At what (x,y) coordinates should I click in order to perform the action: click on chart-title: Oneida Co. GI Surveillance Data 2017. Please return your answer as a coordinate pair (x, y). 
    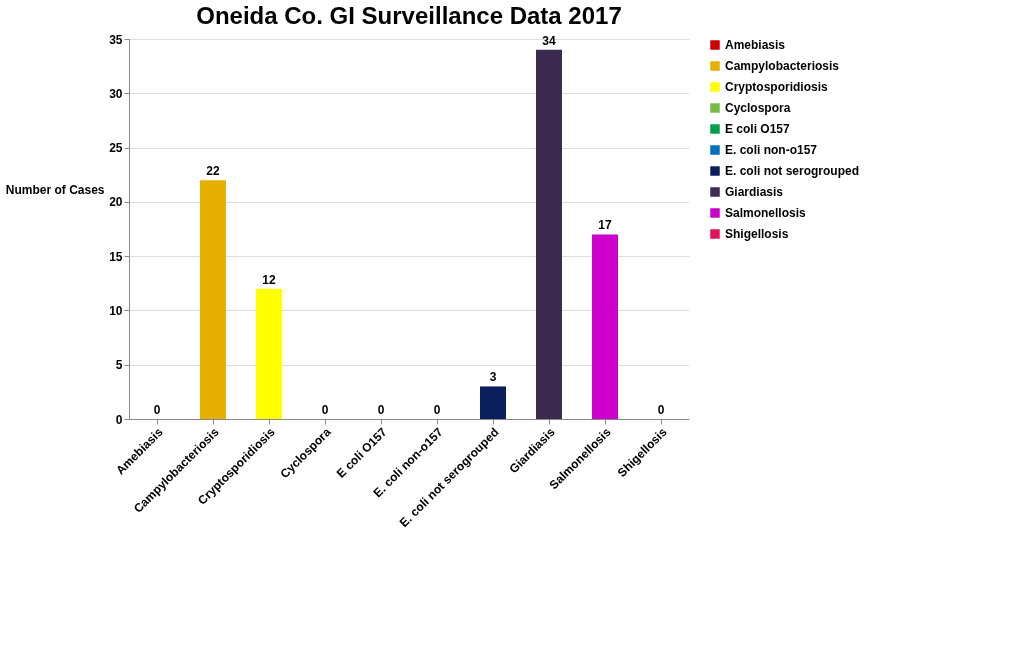
    Looking at the image, I should click on (409, 15).